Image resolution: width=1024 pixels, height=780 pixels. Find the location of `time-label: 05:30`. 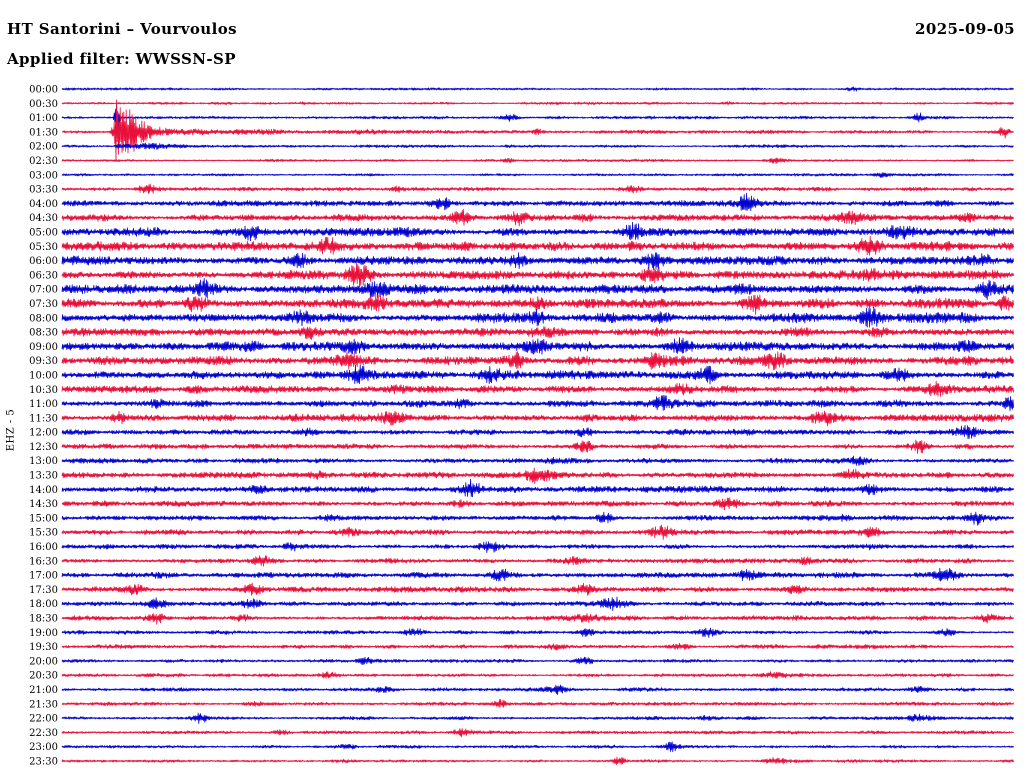

time-label: 05:30 is located at coordinates (43, 247).